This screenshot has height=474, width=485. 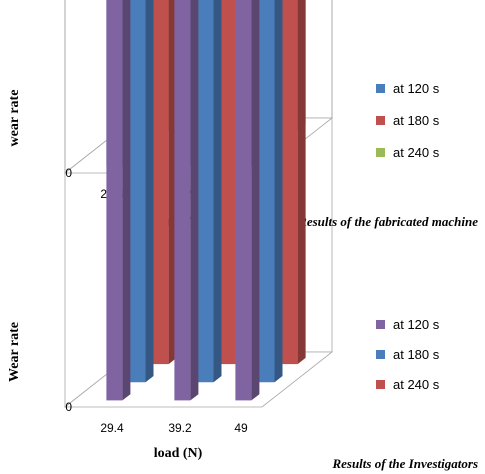 I want to click on x-axis-title: load (N), so click(x=178, y=453).